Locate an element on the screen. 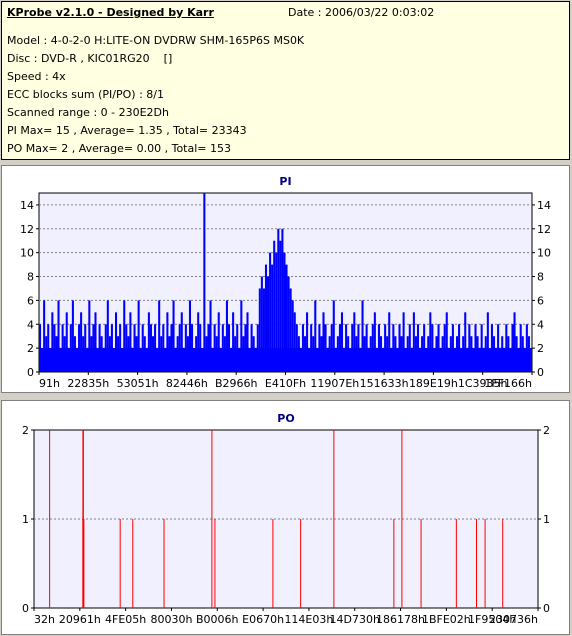 The width and height of the screenshot is (572, 636). x-tick-label: 114E03h is located at coordinates (308, 619).